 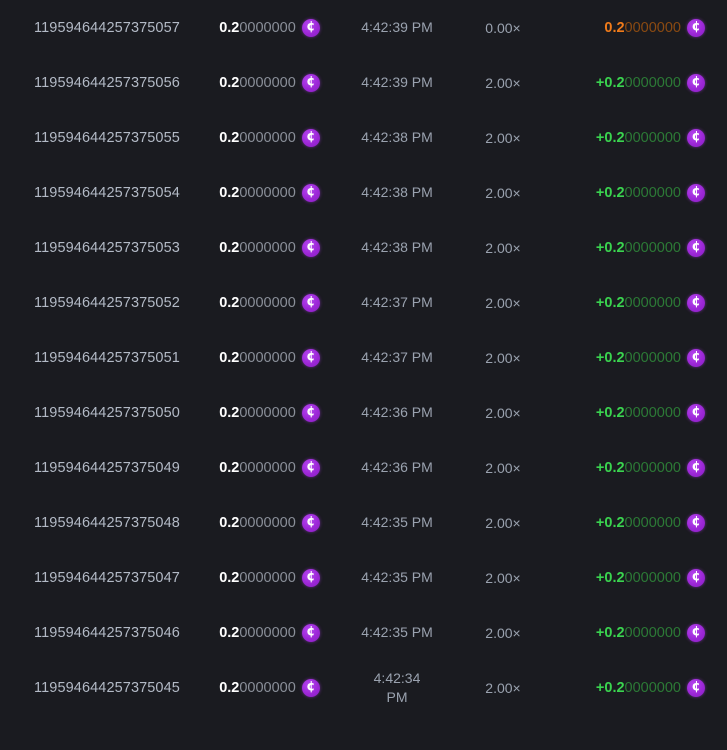 I want to click on bet-id-cell: 119594644257375057, so click(x=107, y=28).